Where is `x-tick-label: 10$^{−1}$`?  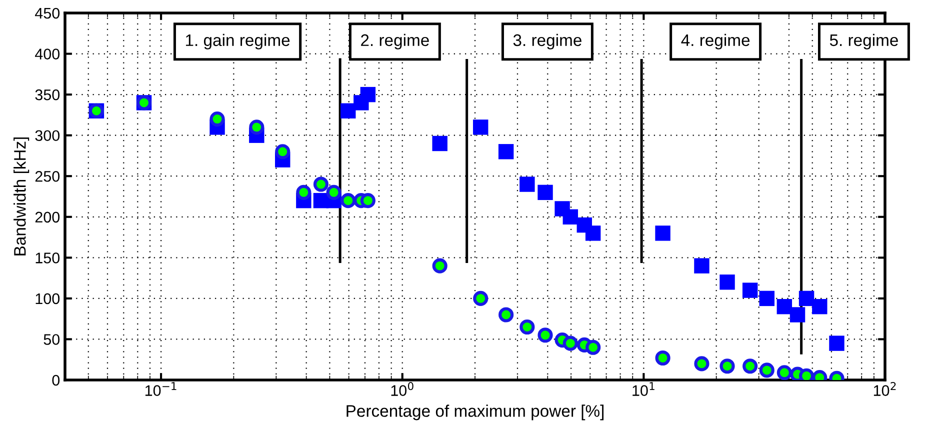 x-tick-label: 10$^{−1}$ is located at coordinates (160, 389).